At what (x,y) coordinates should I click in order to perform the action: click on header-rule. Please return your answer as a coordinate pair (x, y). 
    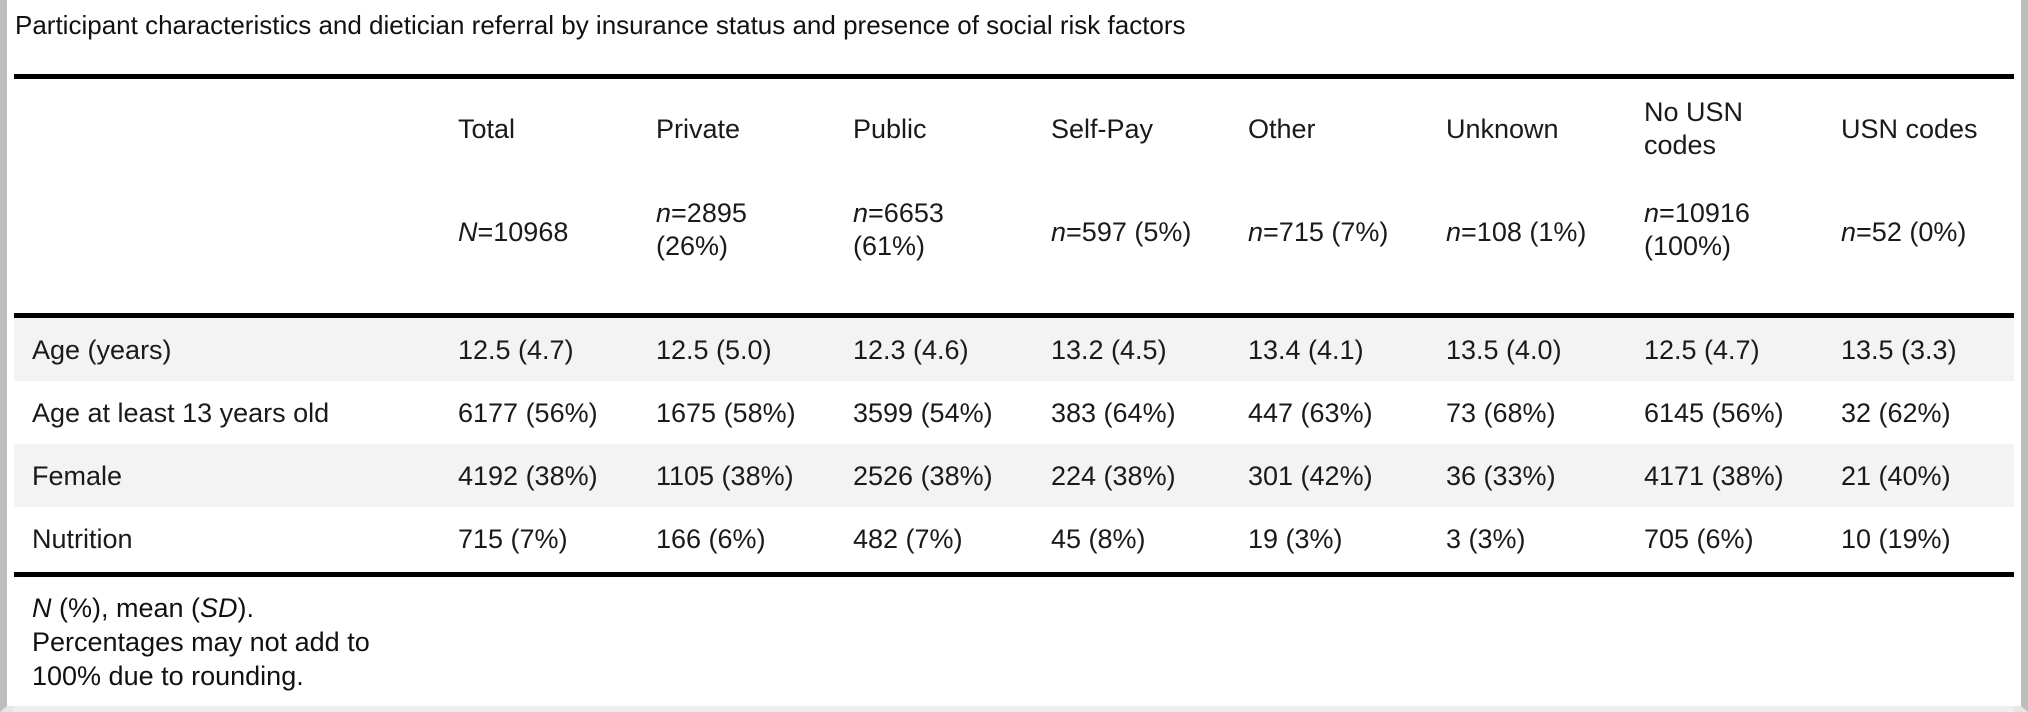
    Looking at the image, I should click on (1014, 315).